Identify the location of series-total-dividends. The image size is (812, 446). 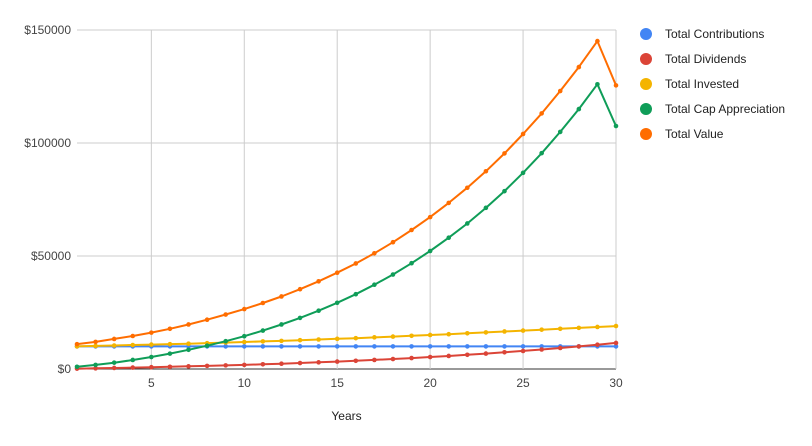
(346, 355).